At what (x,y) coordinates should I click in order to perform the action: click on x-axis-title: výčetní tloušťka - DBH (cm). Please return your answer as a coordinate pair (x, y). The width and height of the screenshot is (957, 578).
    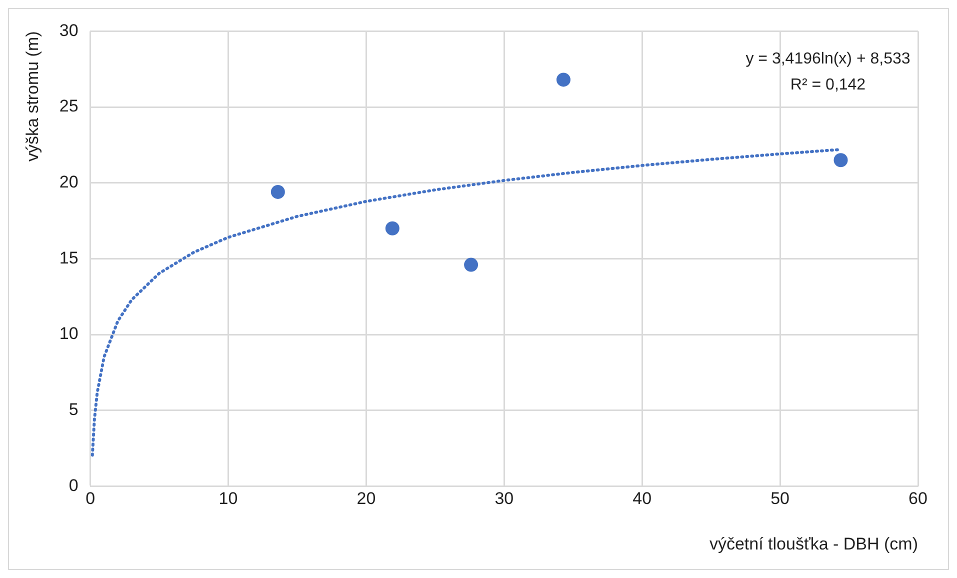
    Looking at the image, I should click on (813, 544).